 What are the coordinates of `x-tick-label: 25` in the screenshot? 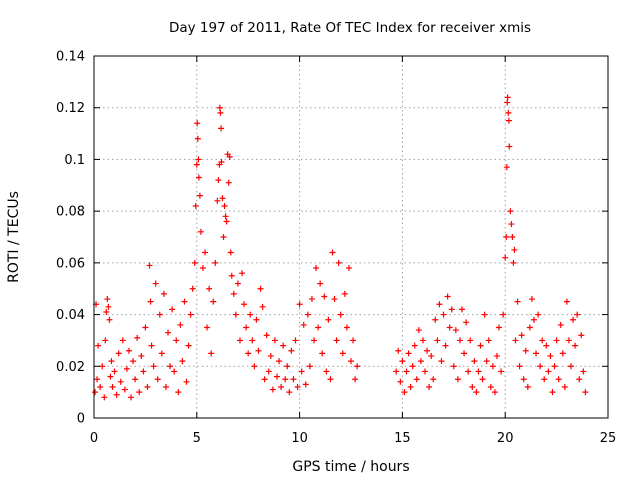 It's located at (608, 438).